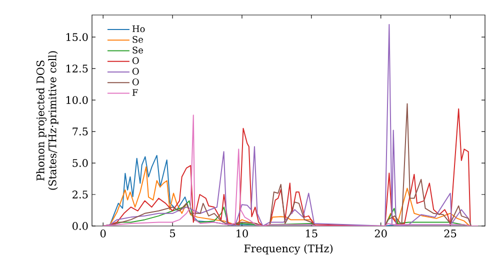  I want to click on y-tick-label: 12.5, so click(77, 68).